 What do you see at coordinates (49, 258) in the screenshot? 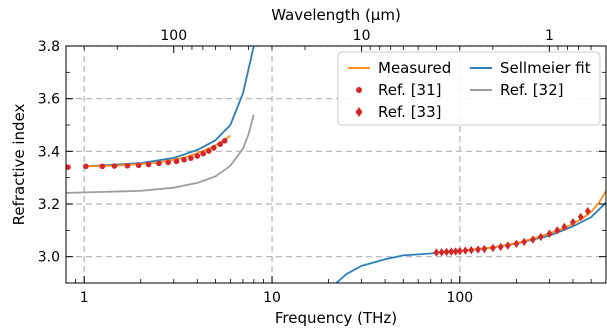
I see `y-tick-label: 3.0` at bounding box center [49, 258].